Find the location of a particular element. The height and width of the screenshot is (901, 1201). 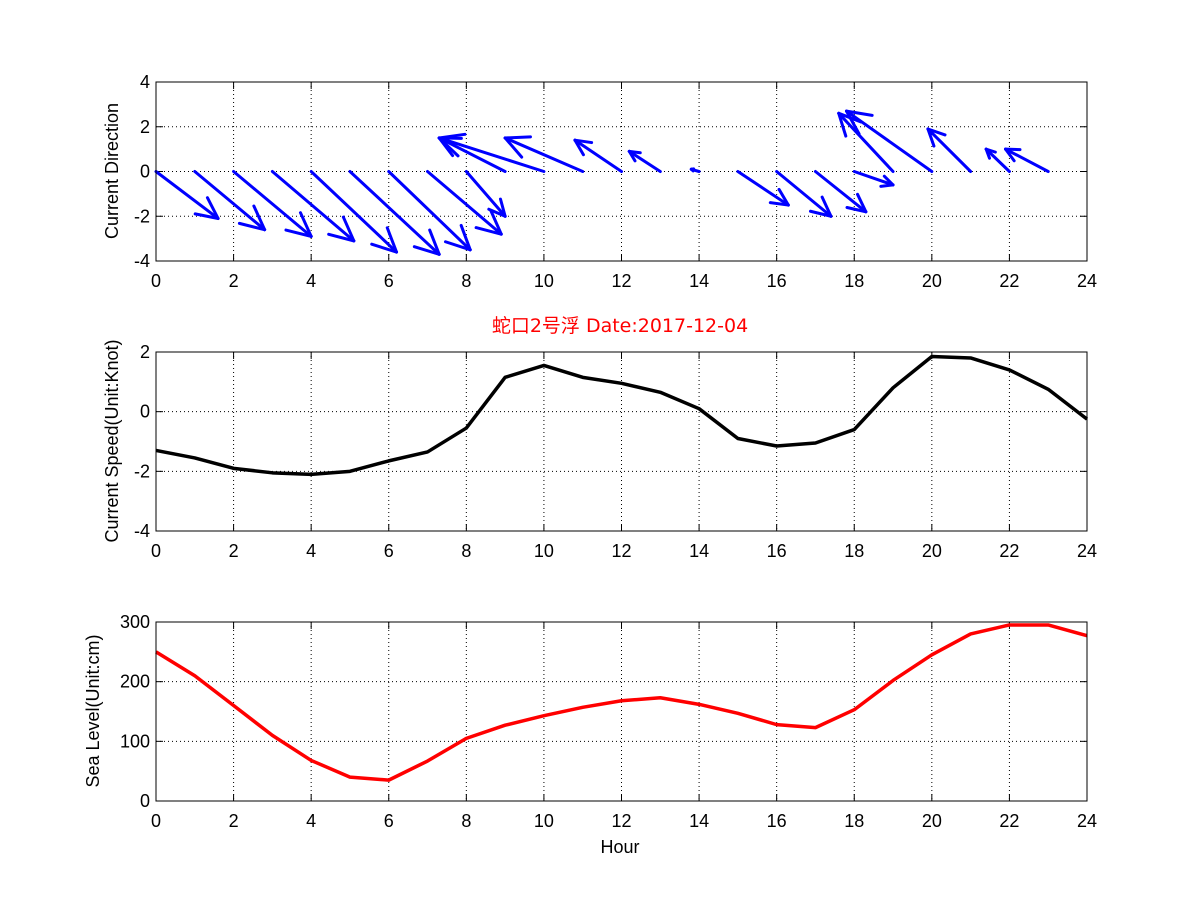

speed-y-tick-label: 0 is located at coordinates (145, 412).